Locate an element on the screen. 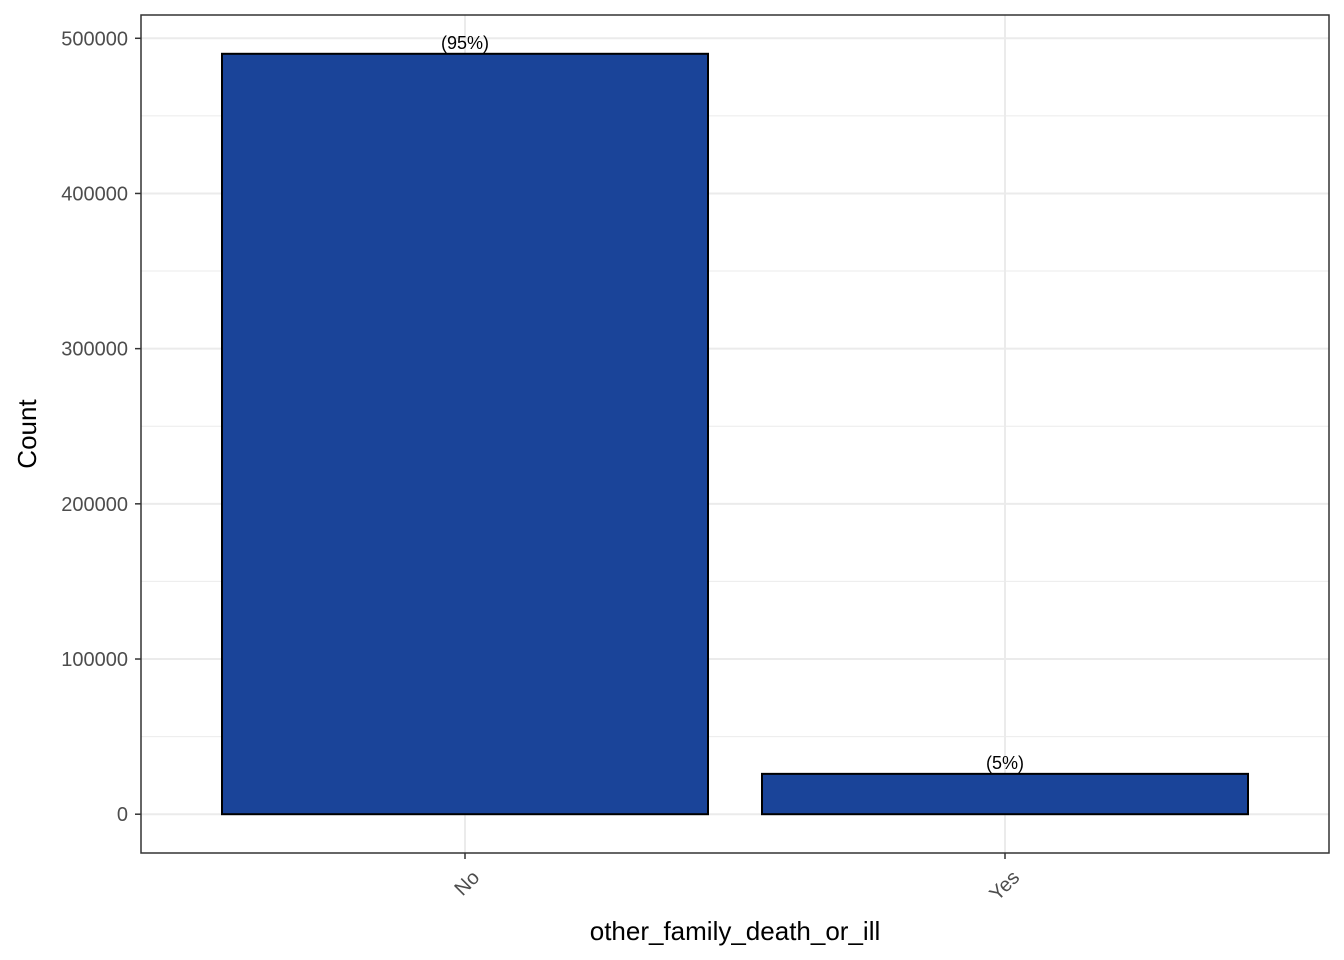  x-axis-title: other_family_death_or_ill is located at coordinates (735, 931).